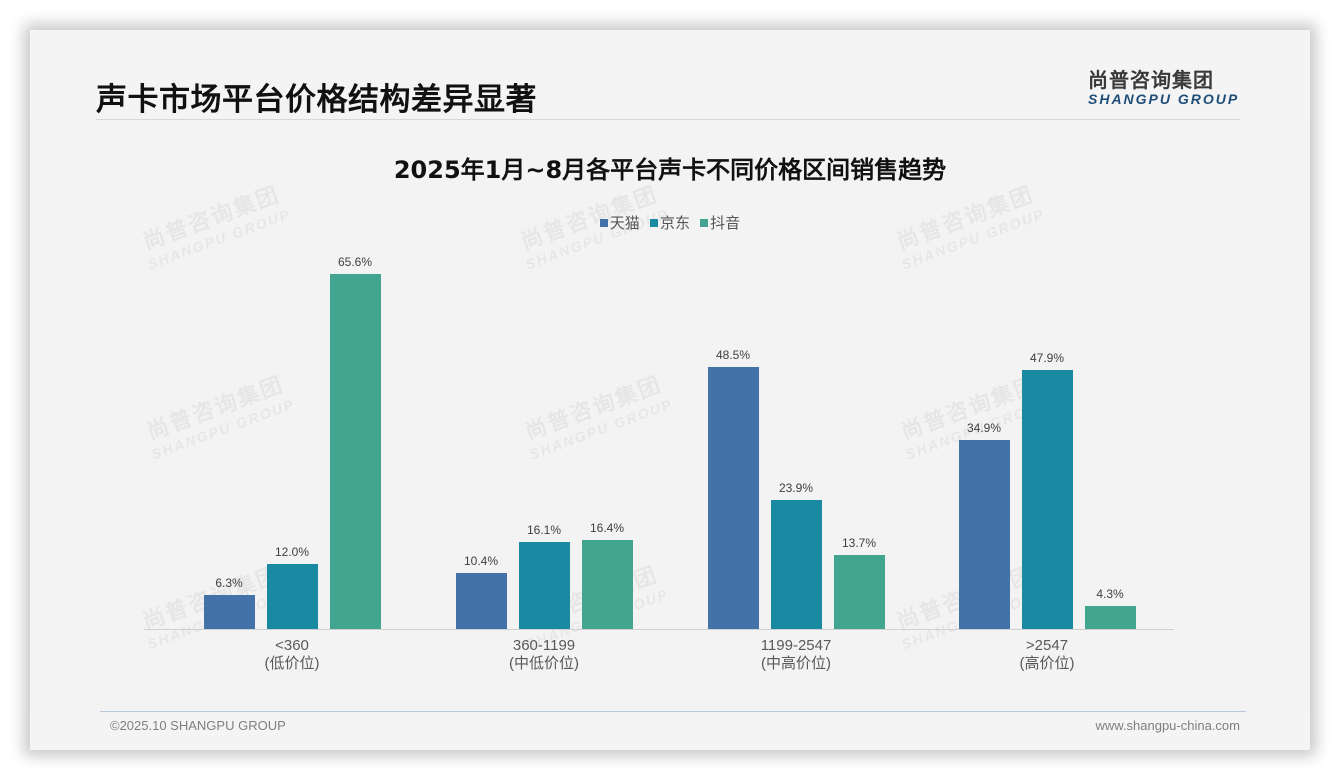 The height and width of the screenshot is (780, 1340). What do you see at coordinates (624, 223) in the screenshot?
I see `legend-label: 天猫` at bounding box center [624, 223].